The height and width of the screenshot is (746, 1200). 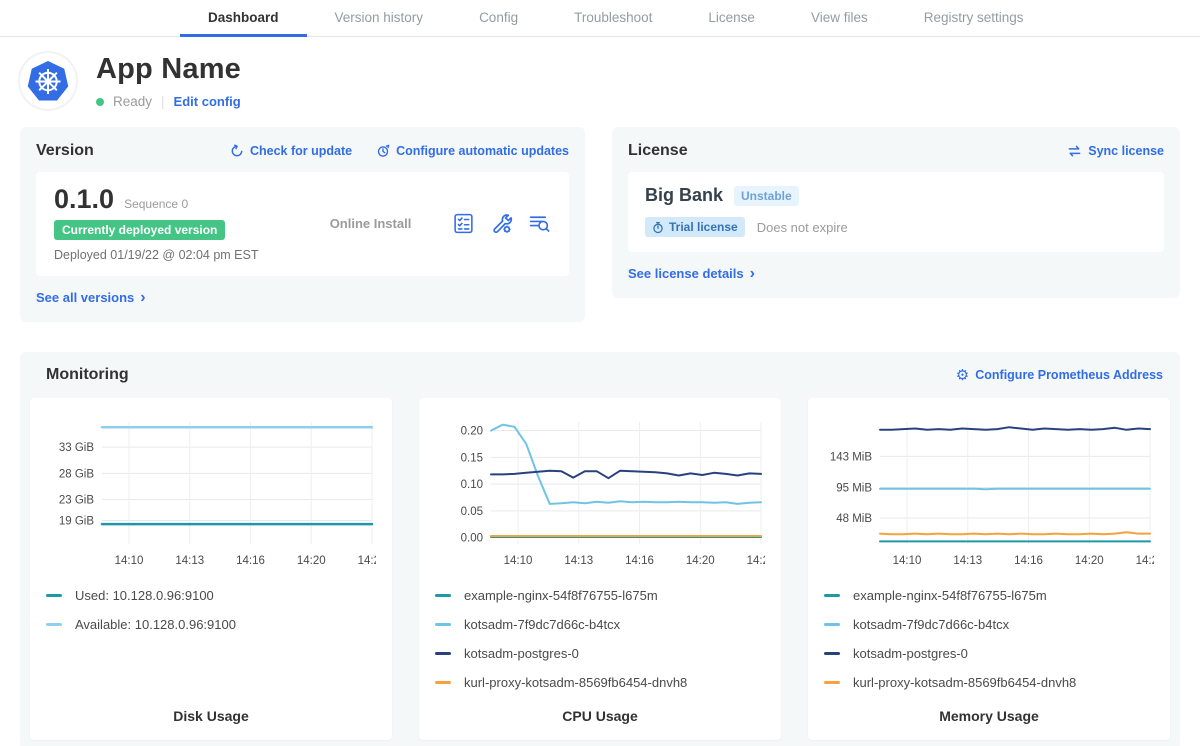 I want to click on tab-view-files: View files, so click(x=839, y=17).